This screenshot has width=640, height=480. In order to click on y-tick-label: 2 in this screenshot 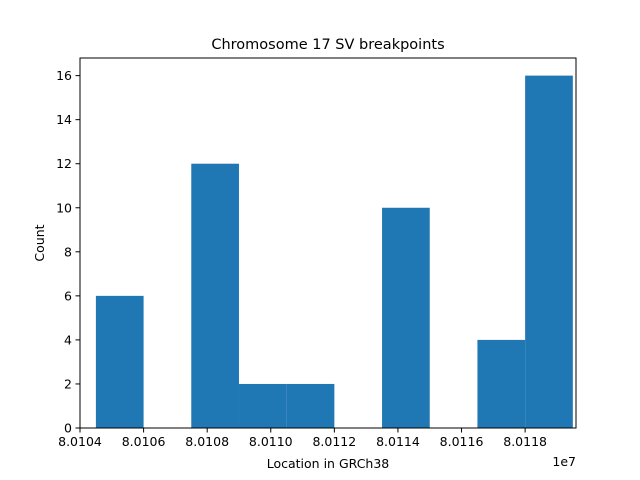, I will do `click(68, 383)`.